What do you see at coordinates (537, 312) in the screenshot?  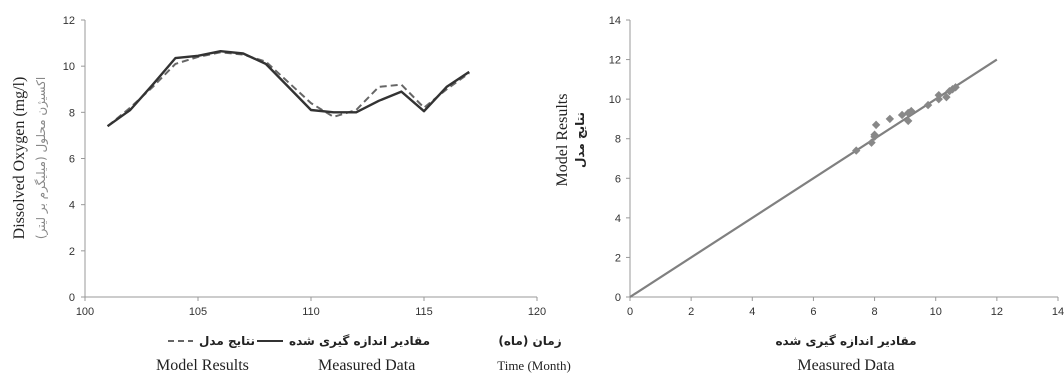 I see `x-tick-label: 120` at bounding box center [537, 312].